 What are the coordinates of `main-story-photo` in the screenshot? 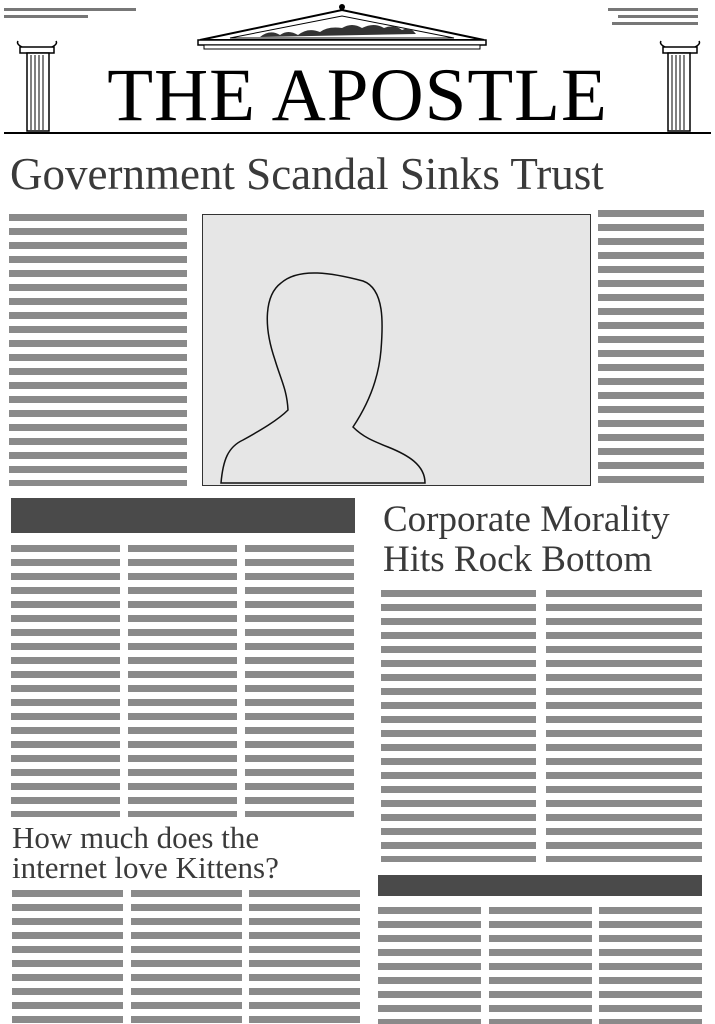 It's located at (396, 350).